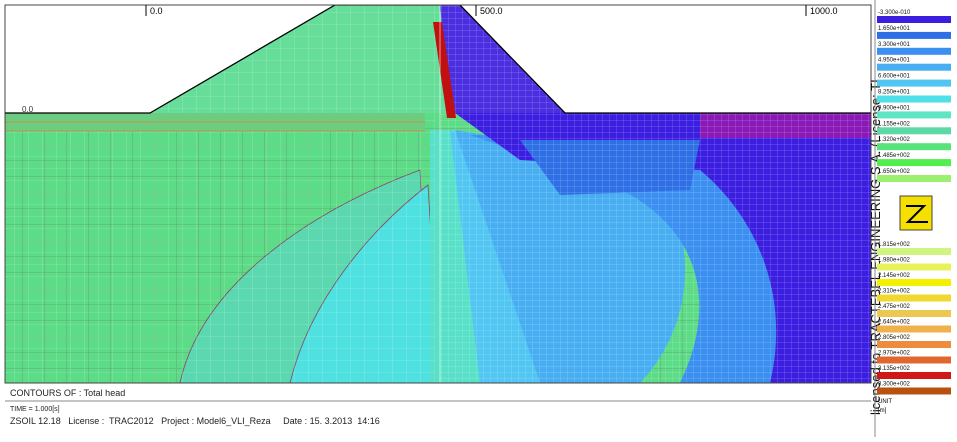 The height and width of the screenshot is (442, 957). Describe the element at coordinates (894, 354) in the screenshot. I see `legend-label: 2.970e+002` at that location.